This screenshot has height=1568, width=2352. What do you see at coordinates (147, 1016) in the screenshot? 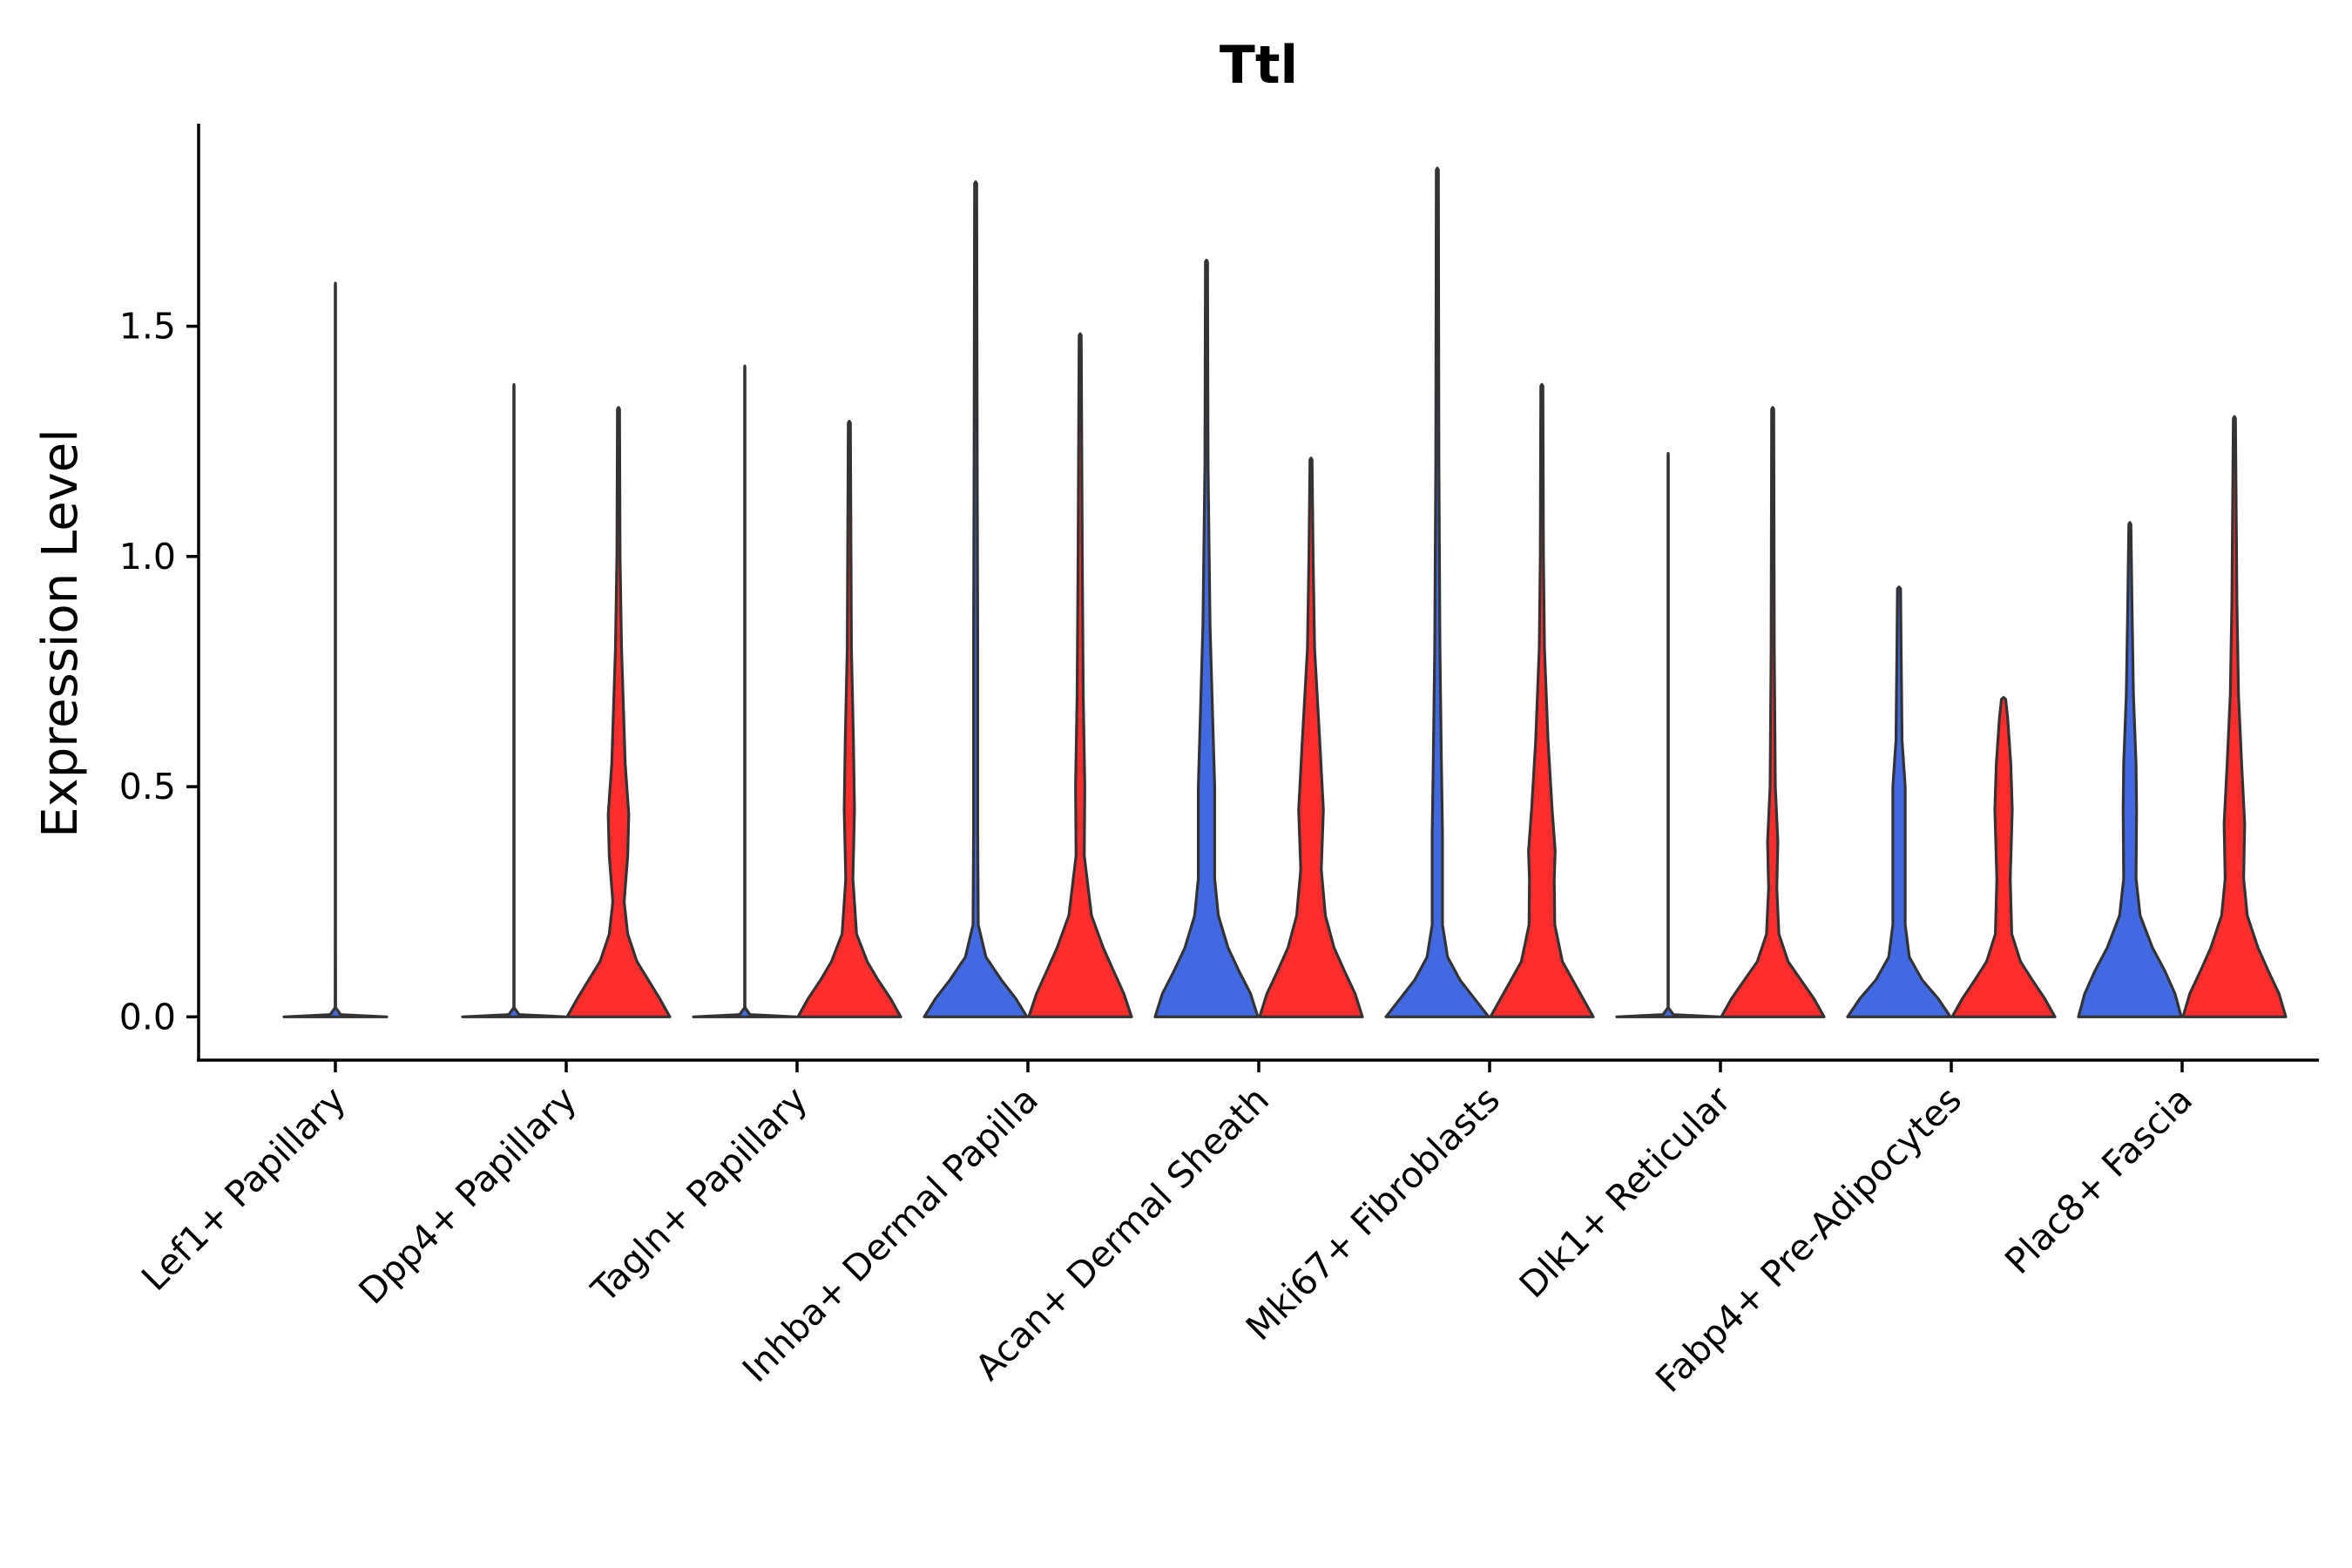
I see `y-tick-label: 0.0` at bounding box center [147, 1016].